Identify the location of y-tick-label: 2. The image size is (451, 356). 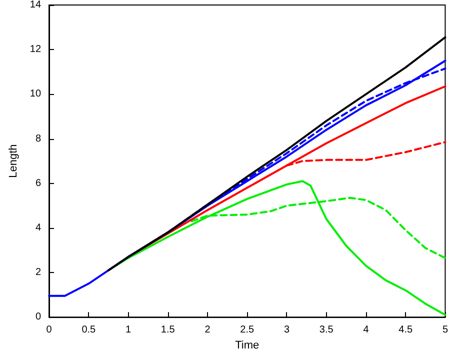
(38, 272).